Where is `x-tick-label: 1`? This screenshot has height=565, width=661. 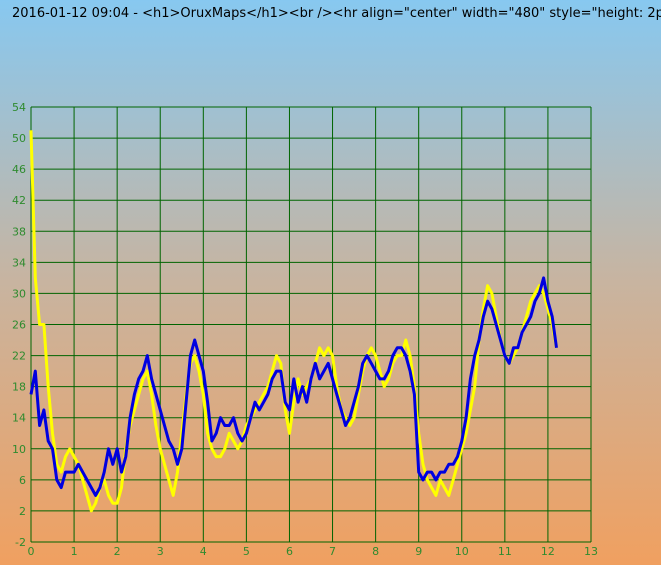 x-tick-label: 1 is located at coordinates (74, 551).